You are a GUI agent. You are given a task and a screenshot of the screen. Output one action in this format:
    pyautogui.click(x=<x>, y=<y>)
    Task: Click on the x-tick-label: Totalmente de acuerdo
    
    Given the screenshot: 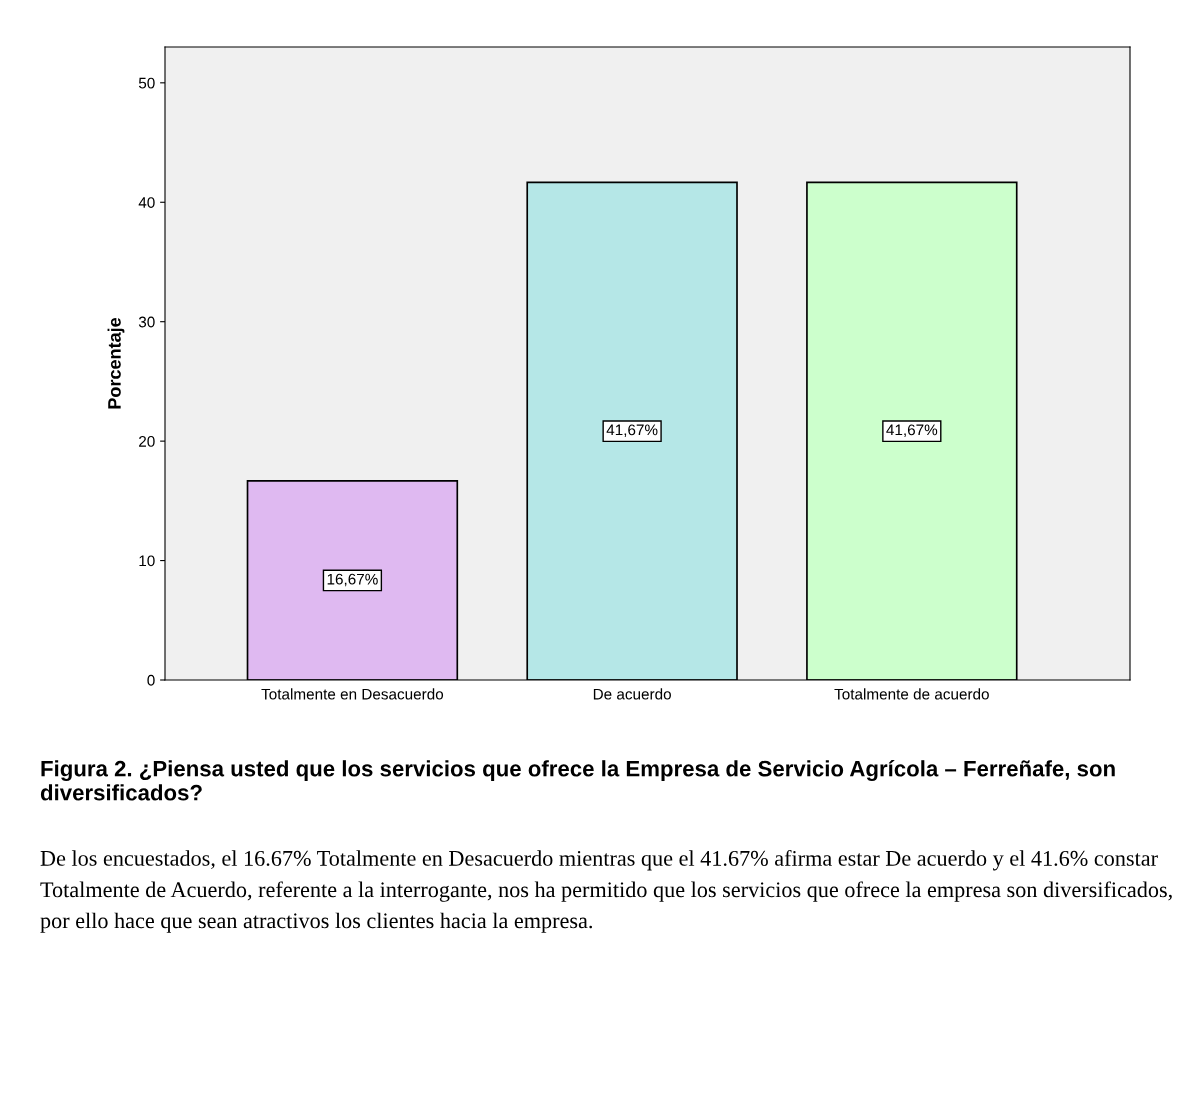 What is the action you would take?
    pyautogui.click(x=911, y=694)
    